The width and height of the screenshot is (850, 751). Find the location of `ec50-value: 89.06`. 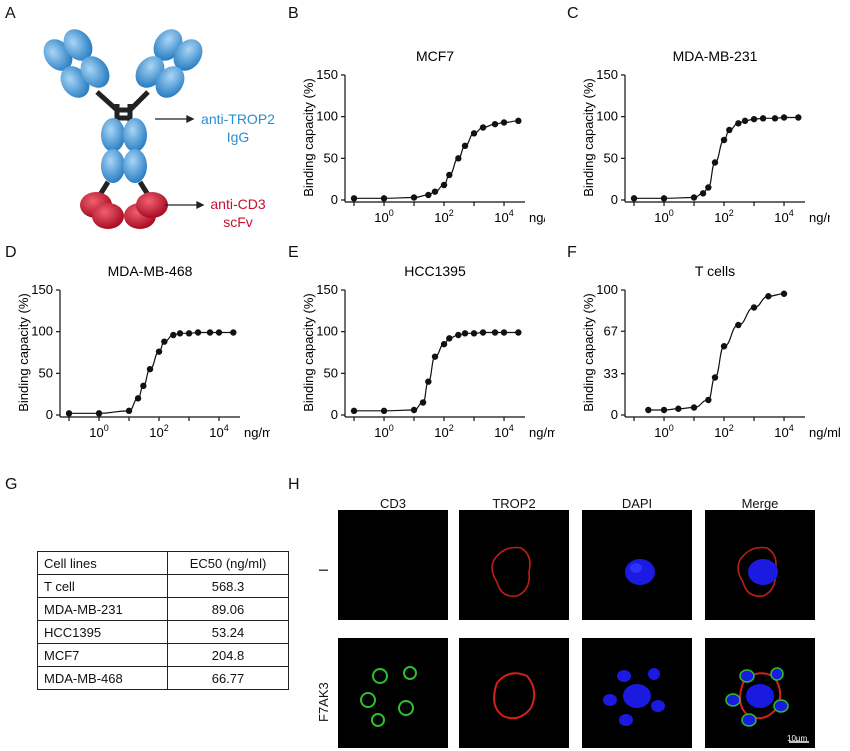

ec50-value: 89.06 is located at coordinates (228, 609).